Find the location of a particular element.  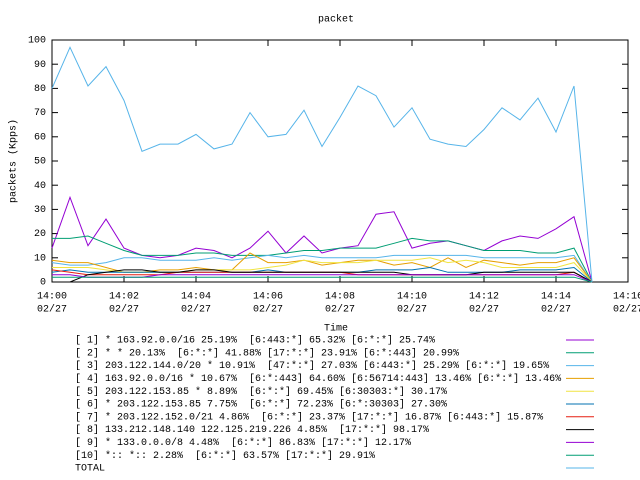

x-axis-label: Time is located at coordinates (336, 329).